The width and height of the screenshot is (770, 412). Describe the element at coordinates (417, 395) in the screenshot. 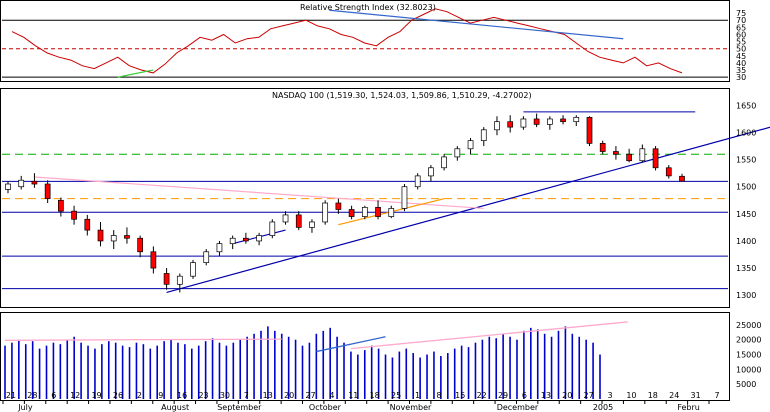

I see `x-day-label: 1` at that location.